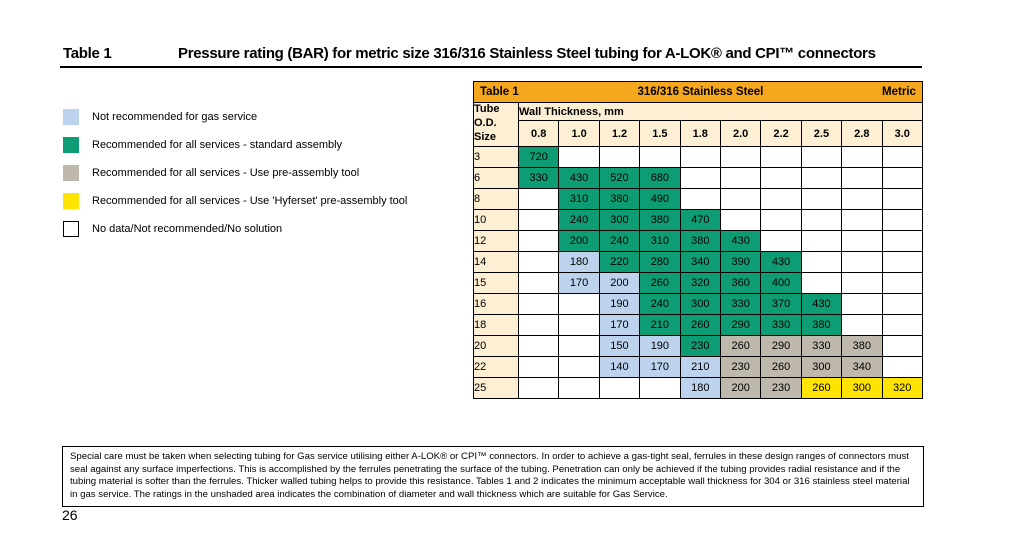 Image resolution: width=1024 pixels, height=558 pixels. I want to click on pressure-cell: 360, so click(740, 283).